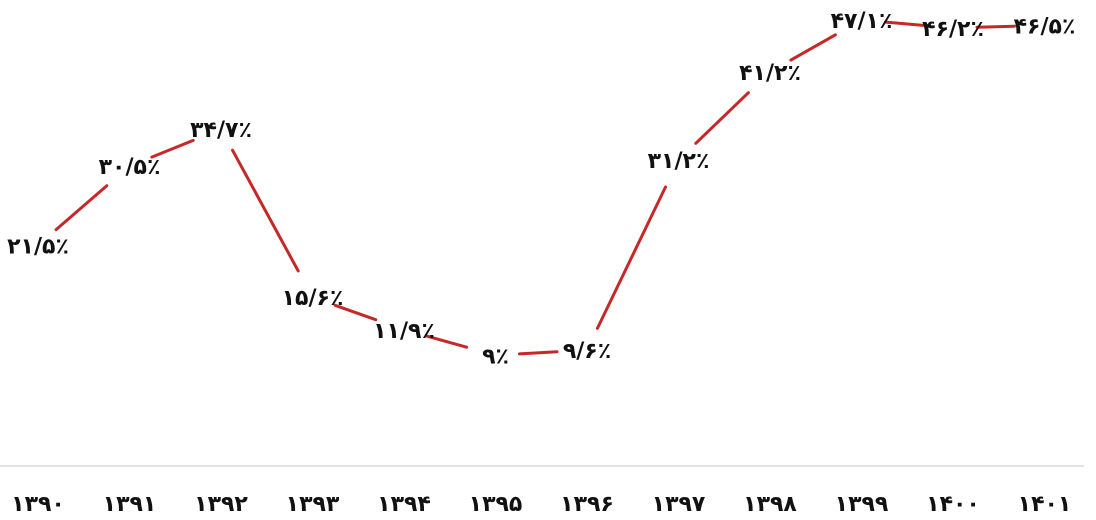 This screenshot has width=1096, height=520. What do you see at coordinates (679, 161) in the screenshot?
I see `data-label: ۳۱/۲٪` at bounding box center [679, 161].